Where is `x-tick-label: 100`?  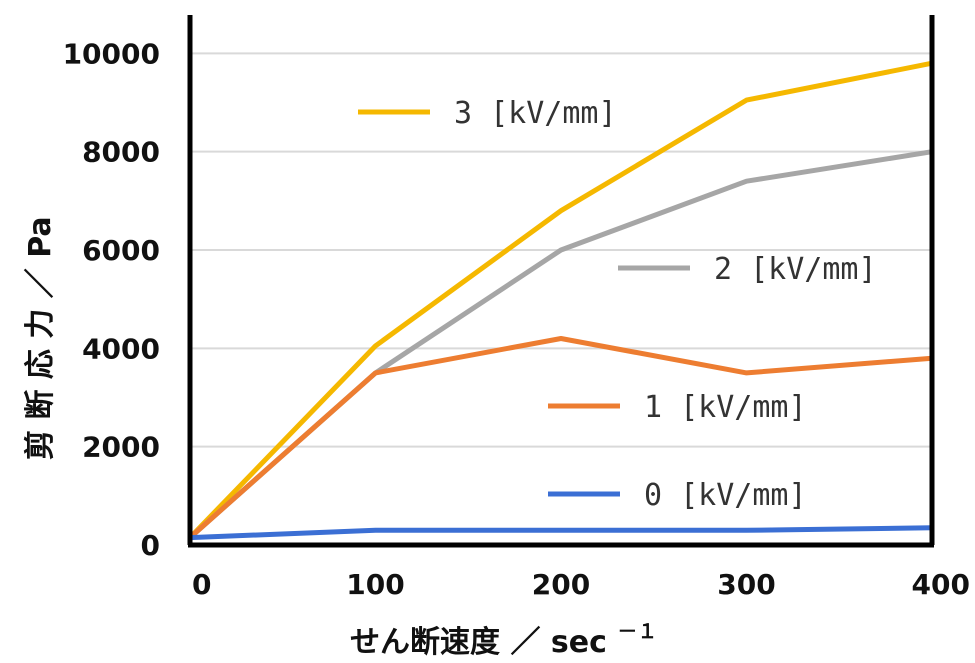 x-tick-label: 100 is located at coordinates (375, 584).